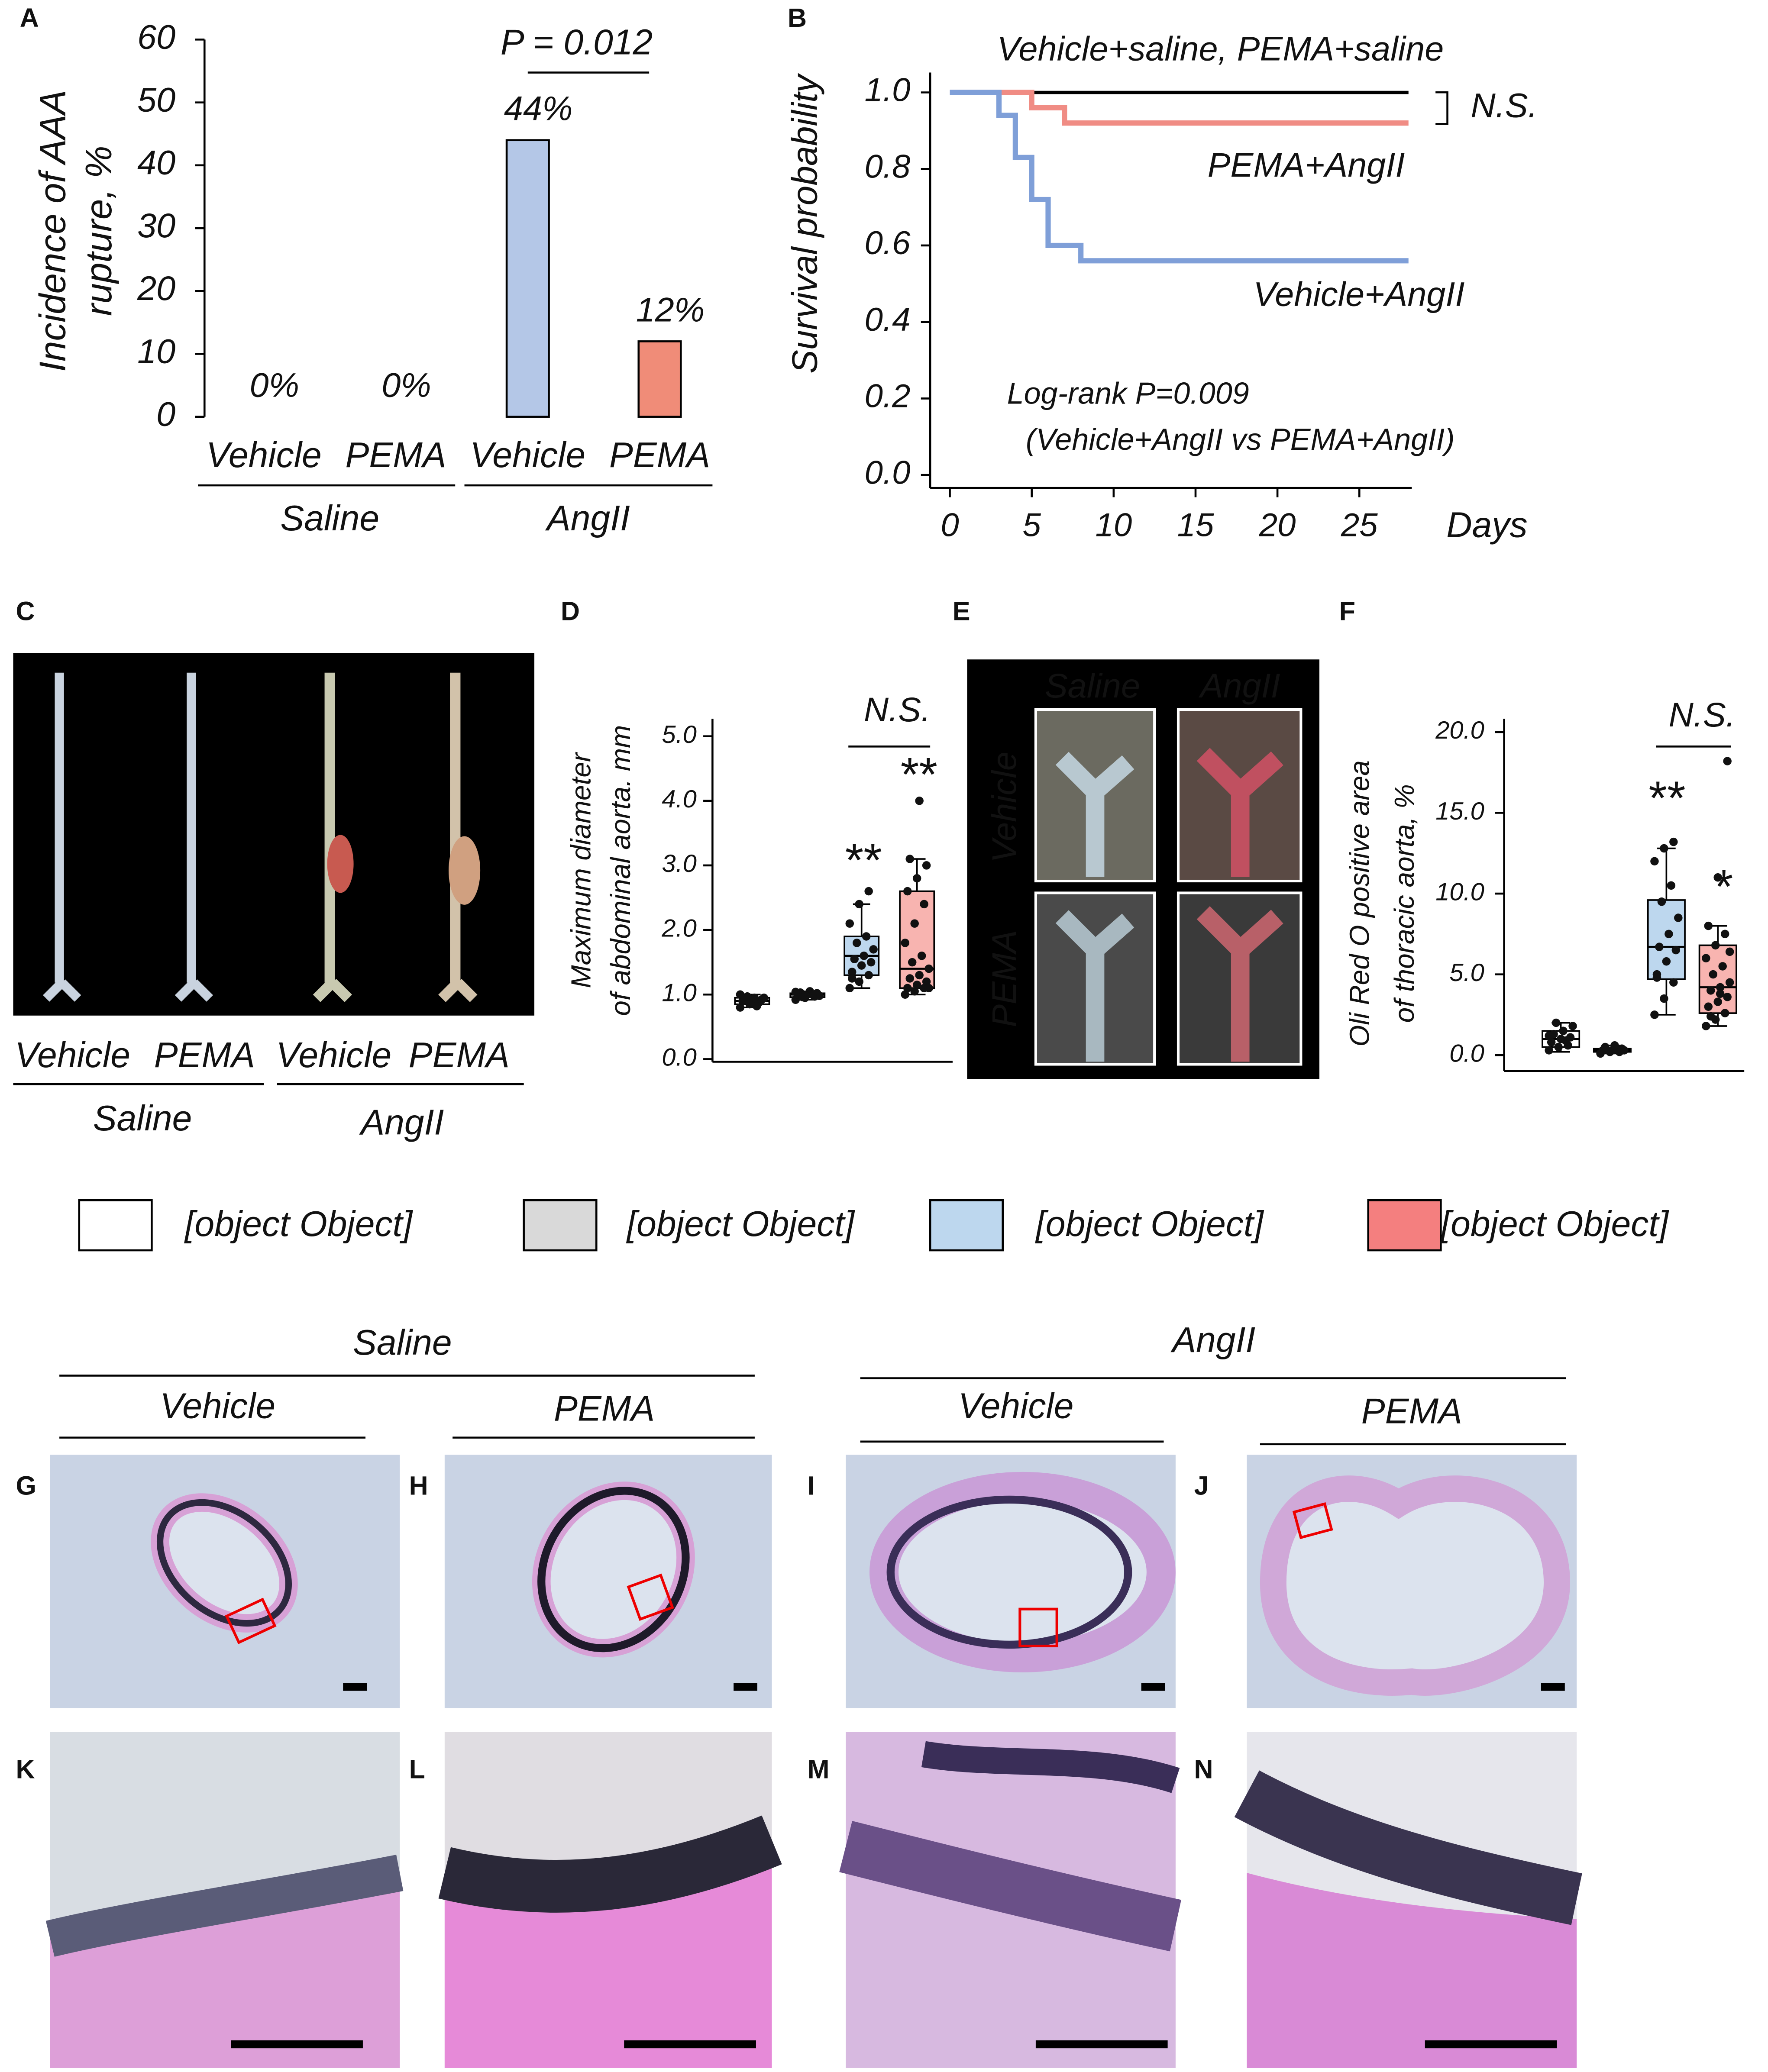 Image resolution: width=1768 pixels, height=2072 pixels. What do you see at coordinates (329, 518) in the screenshot?
I see `group-label: Saline` at bounding box center [329, 518].